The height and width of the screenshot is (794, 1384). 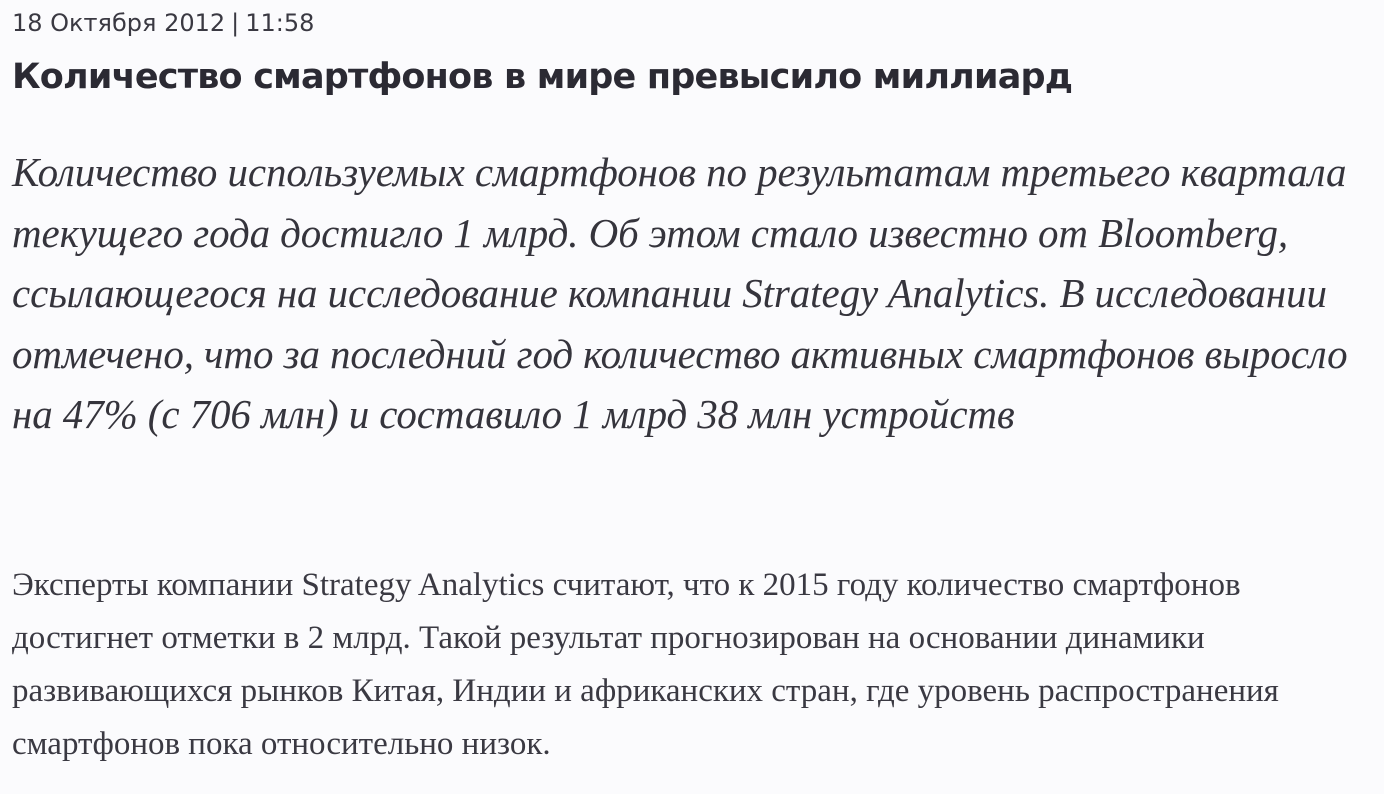 I want to click on publish-date: 18 Октября 2012, so click(x=119, y=23).